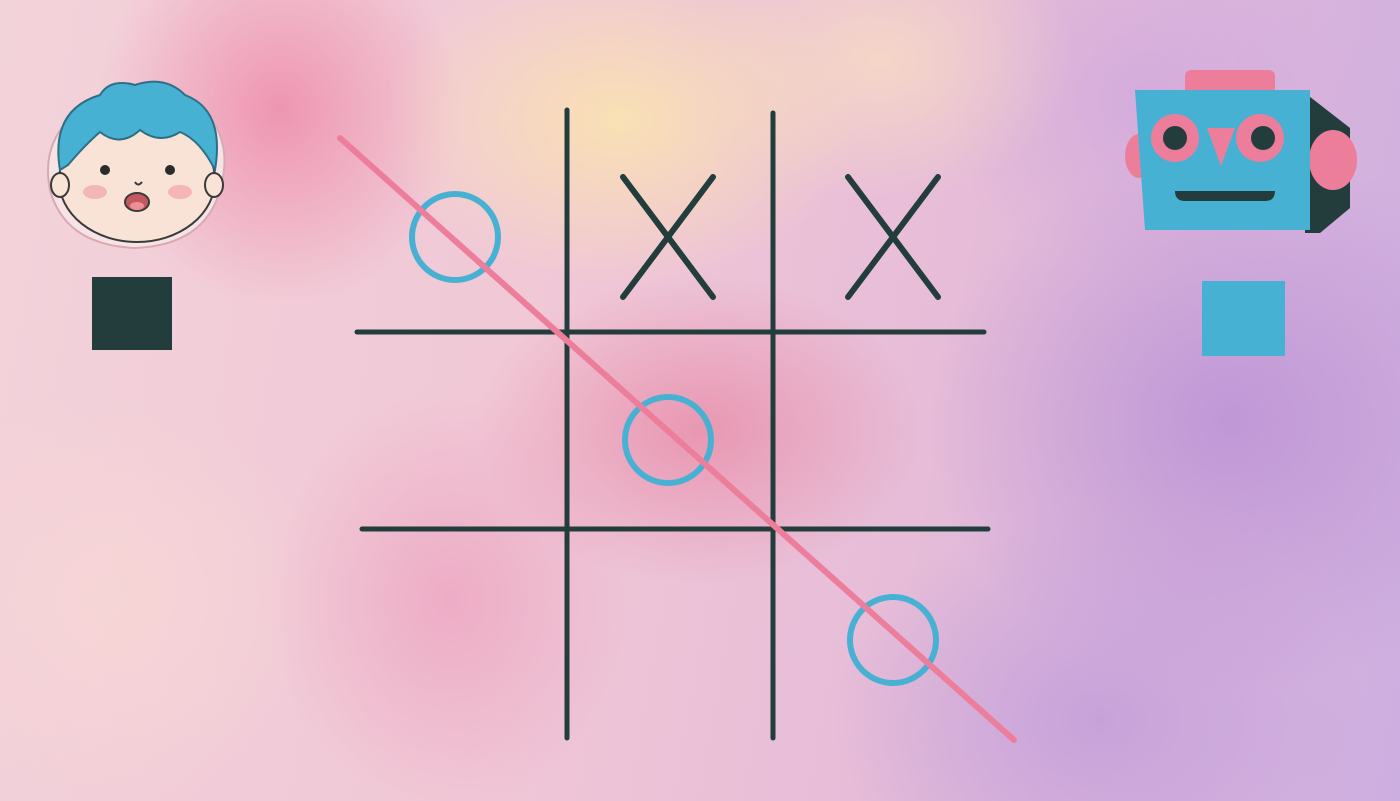  I want to click on human-marker-square, so click(132, 313).